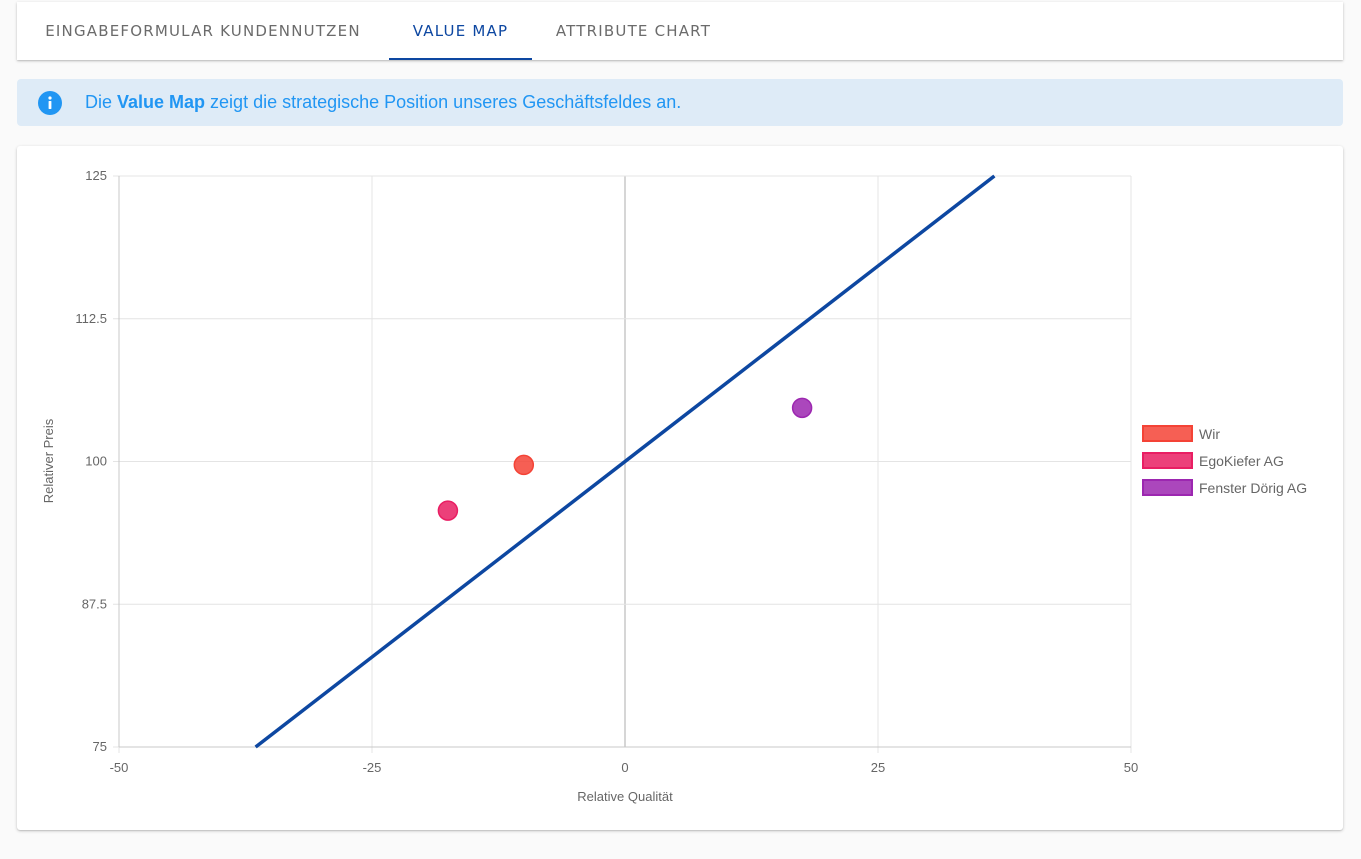 This screenshot has width=1361, height=859. Describe the element at coordinates (161, 102) in the screenshot. I see `info-bold: Value Map` at that location.